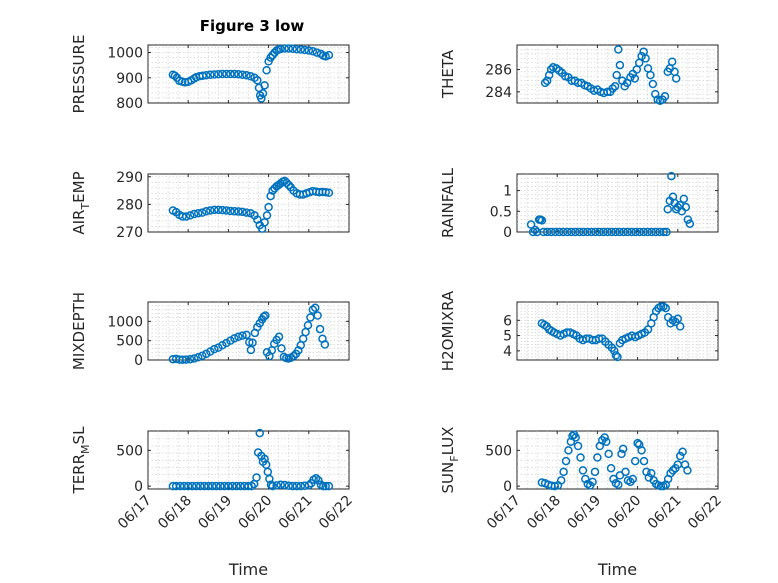  I want to click on y-tick-label: 0, so click(507, 487).